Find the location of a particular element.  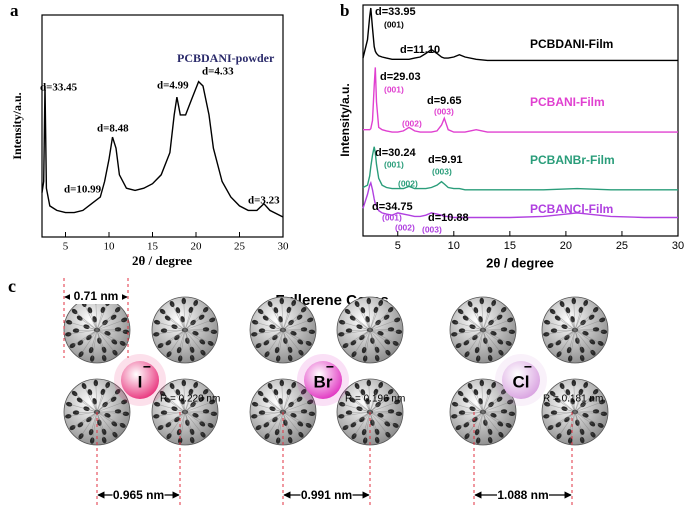

x-tick-label: 15 is located at coordinates (153, 247).